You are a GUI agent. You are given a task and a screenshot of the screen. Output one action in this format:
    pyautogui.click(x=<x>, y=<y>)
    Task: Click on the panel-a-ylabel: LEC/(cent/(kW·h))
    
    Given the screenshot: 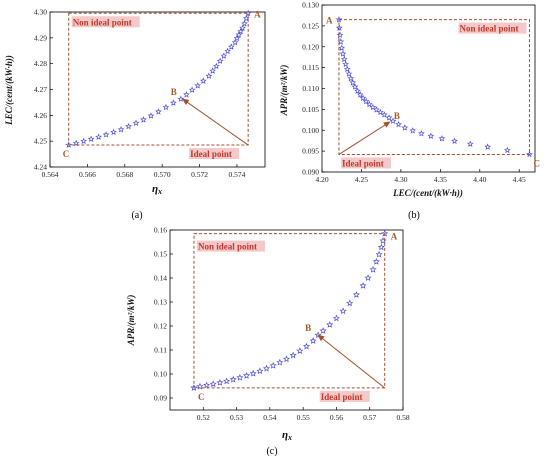 What is the action you would take?
    pyautogui.click(x=9, y=90)
    